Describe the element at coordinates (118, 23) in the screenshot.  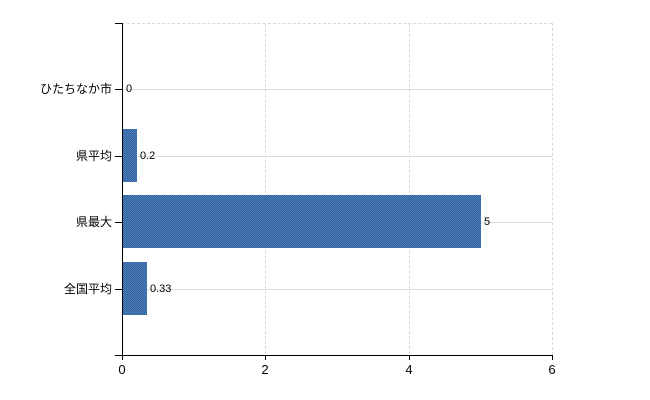
I see `y-axis-tick-top` at that location.